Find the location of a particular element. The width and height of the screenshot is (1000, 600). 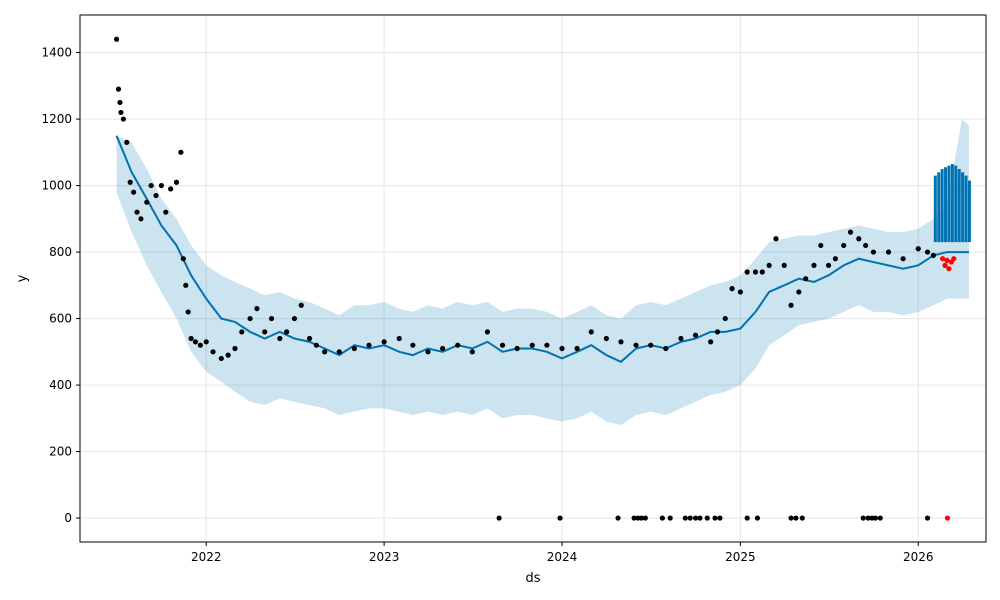

recent-actual-points is located at coordinates (948, 388).